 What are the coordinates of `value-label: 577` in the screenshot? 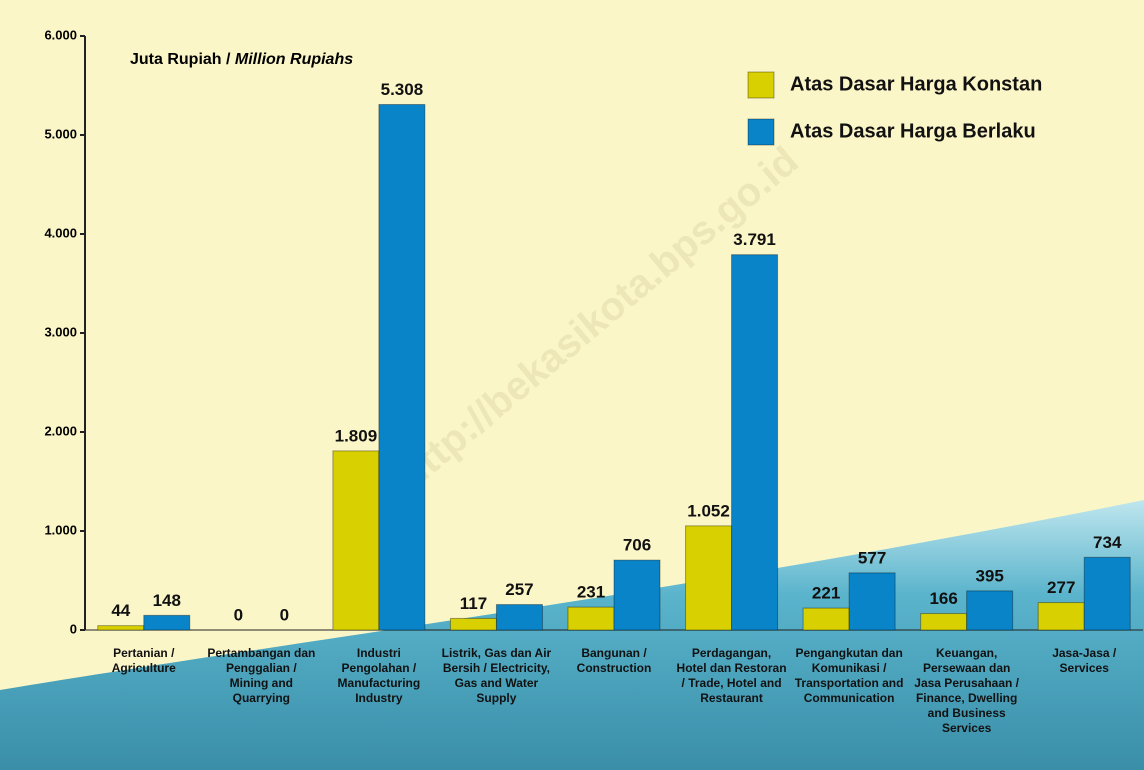 It's located at (872, 557).